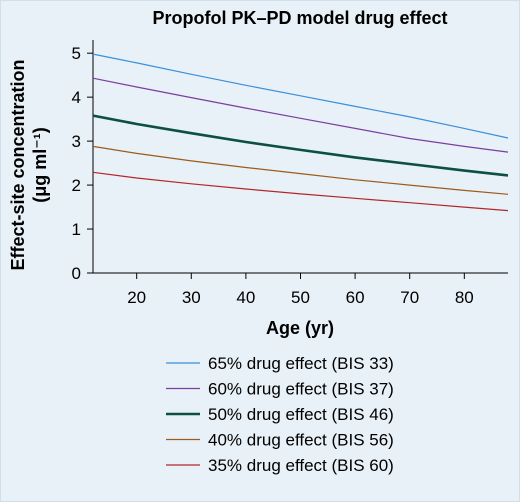  What do you see at coordinates (18, 164) in the screenshot?
I see `y-axis-title: Effect-site concentration` at bounding box center [18, 164].